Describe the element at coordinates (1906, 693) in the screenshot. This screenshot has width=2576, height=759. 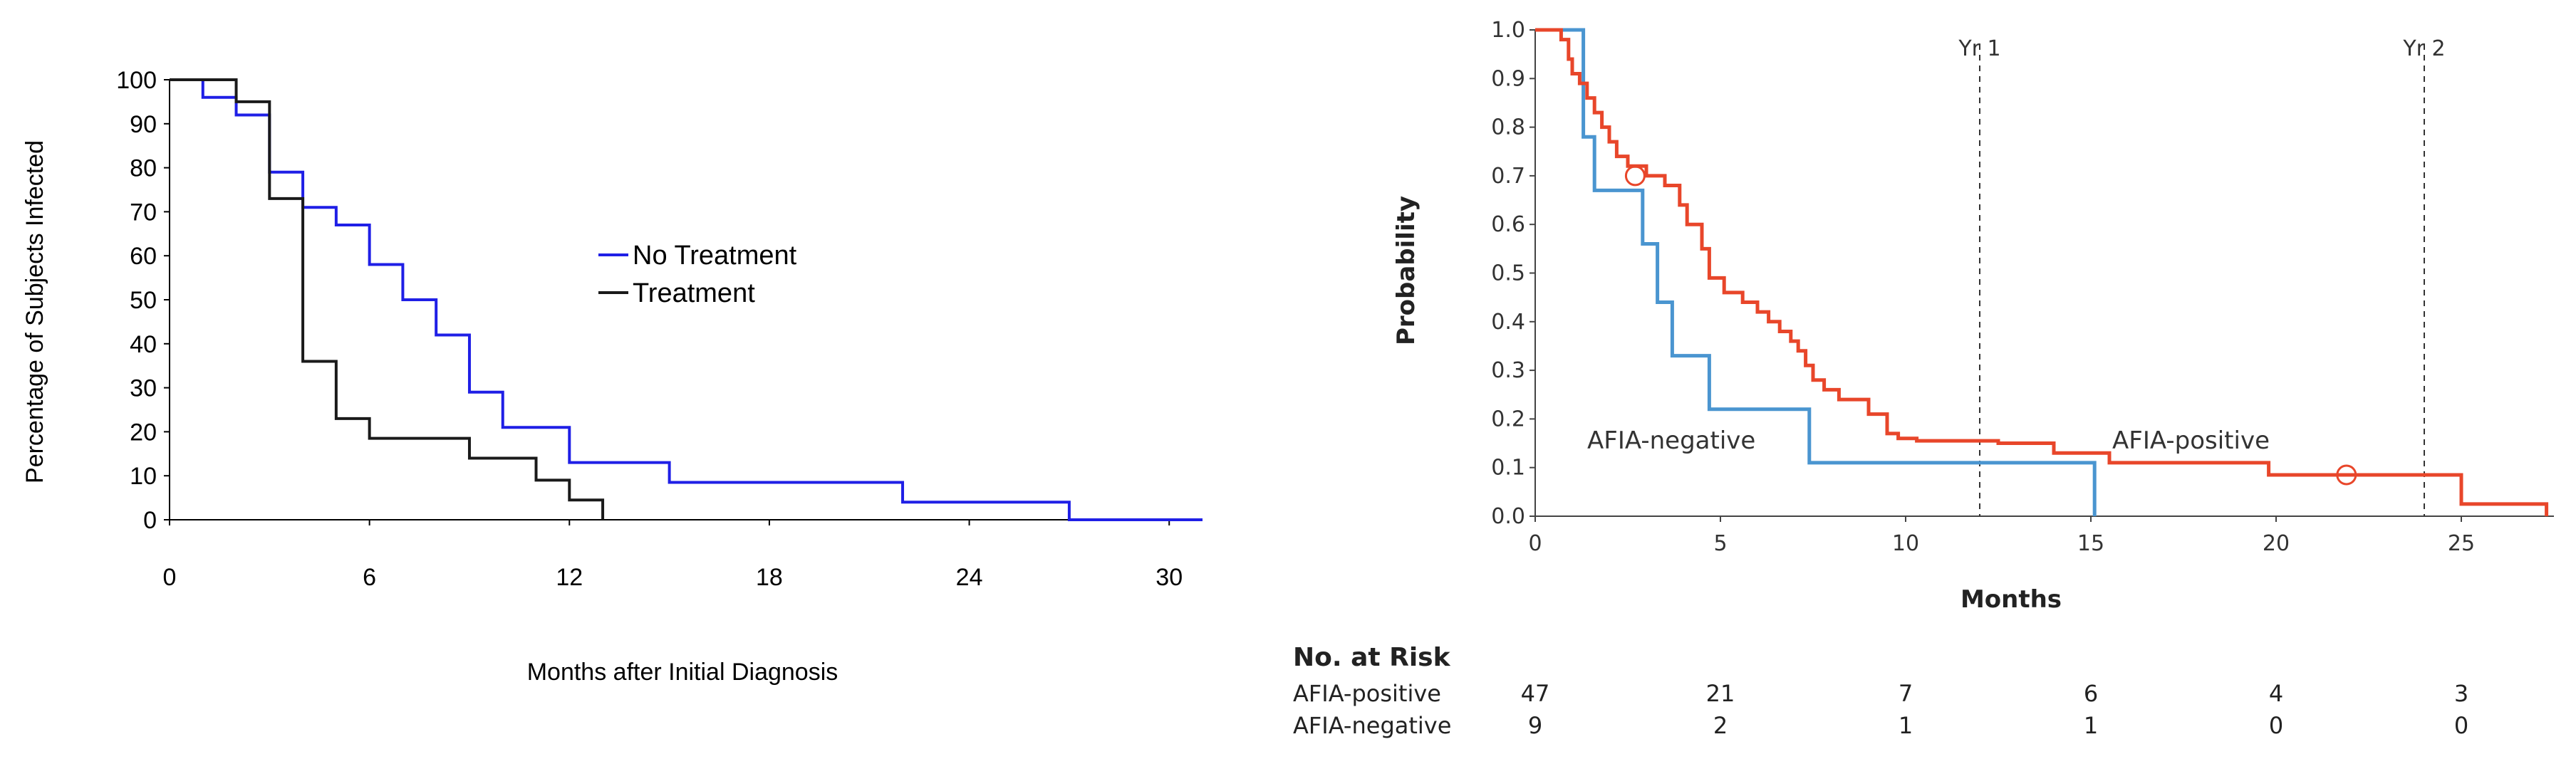
I see `risk-value-afia-positive-2: 7` at that location.